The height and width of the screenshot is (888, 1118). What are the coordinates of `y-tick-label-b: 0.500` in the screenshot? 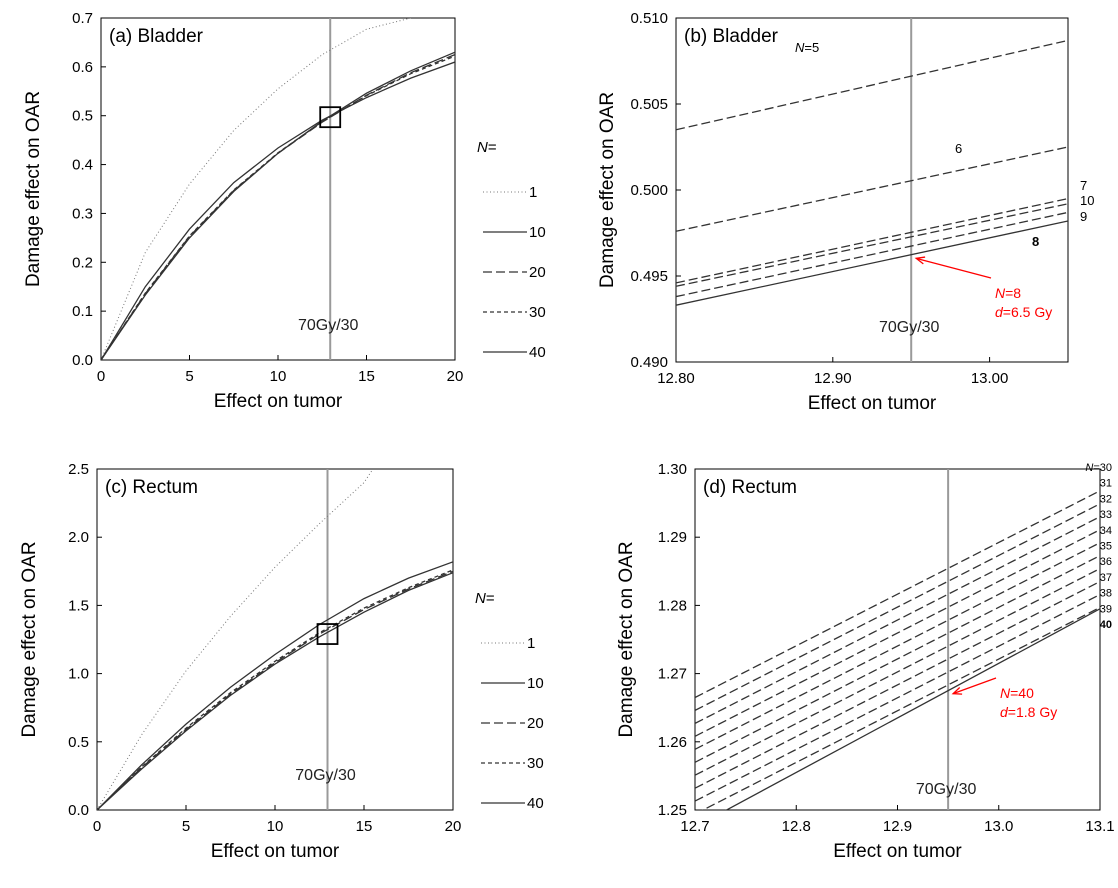 It's located at (649, 190).